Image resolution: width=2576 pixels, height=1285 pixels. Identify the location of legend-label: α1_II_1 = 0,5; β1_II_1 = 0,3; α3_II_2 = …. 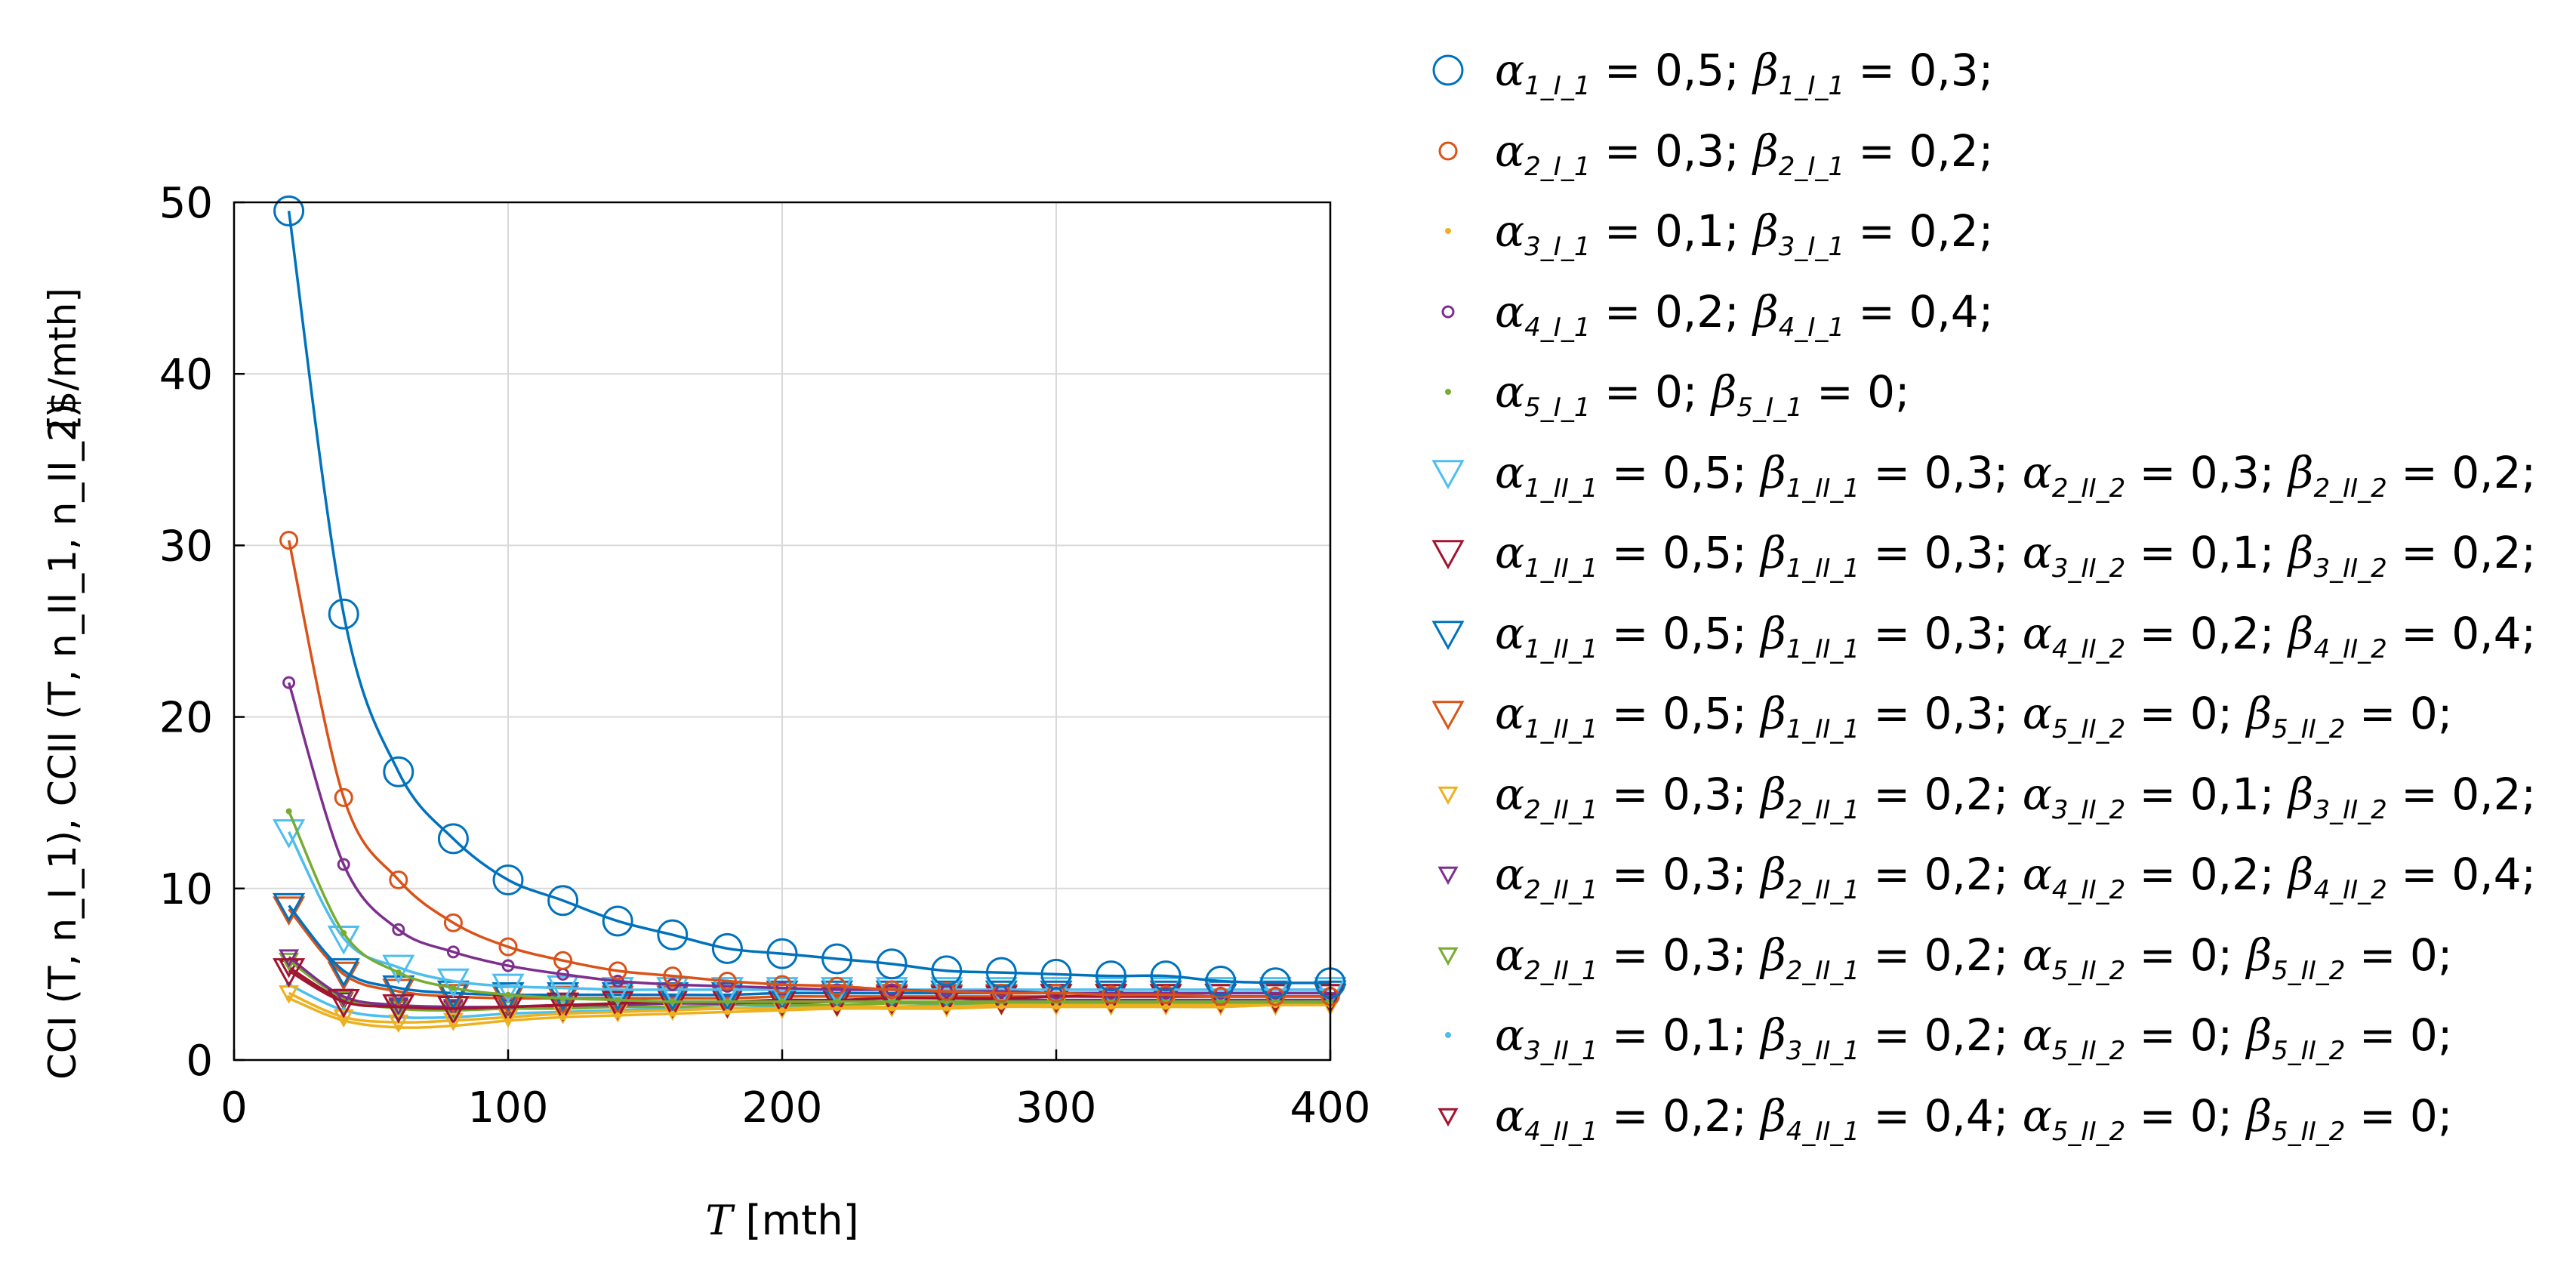
(2016, 555).